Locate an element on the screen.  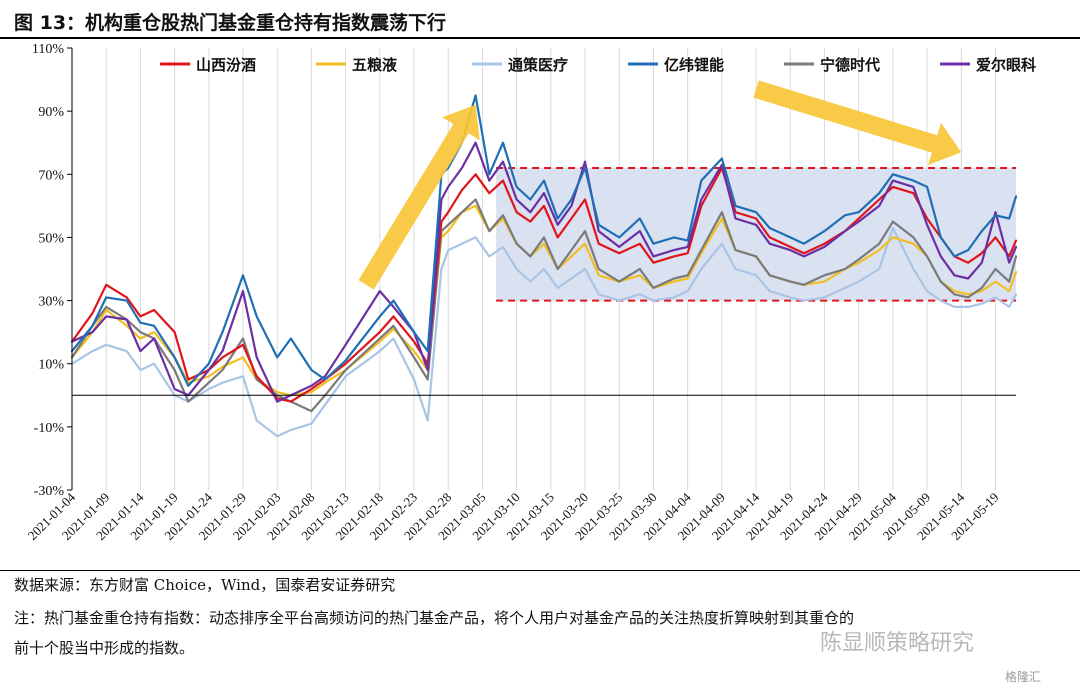
y-tick-label: 50% is located at coordinates (51, 238).